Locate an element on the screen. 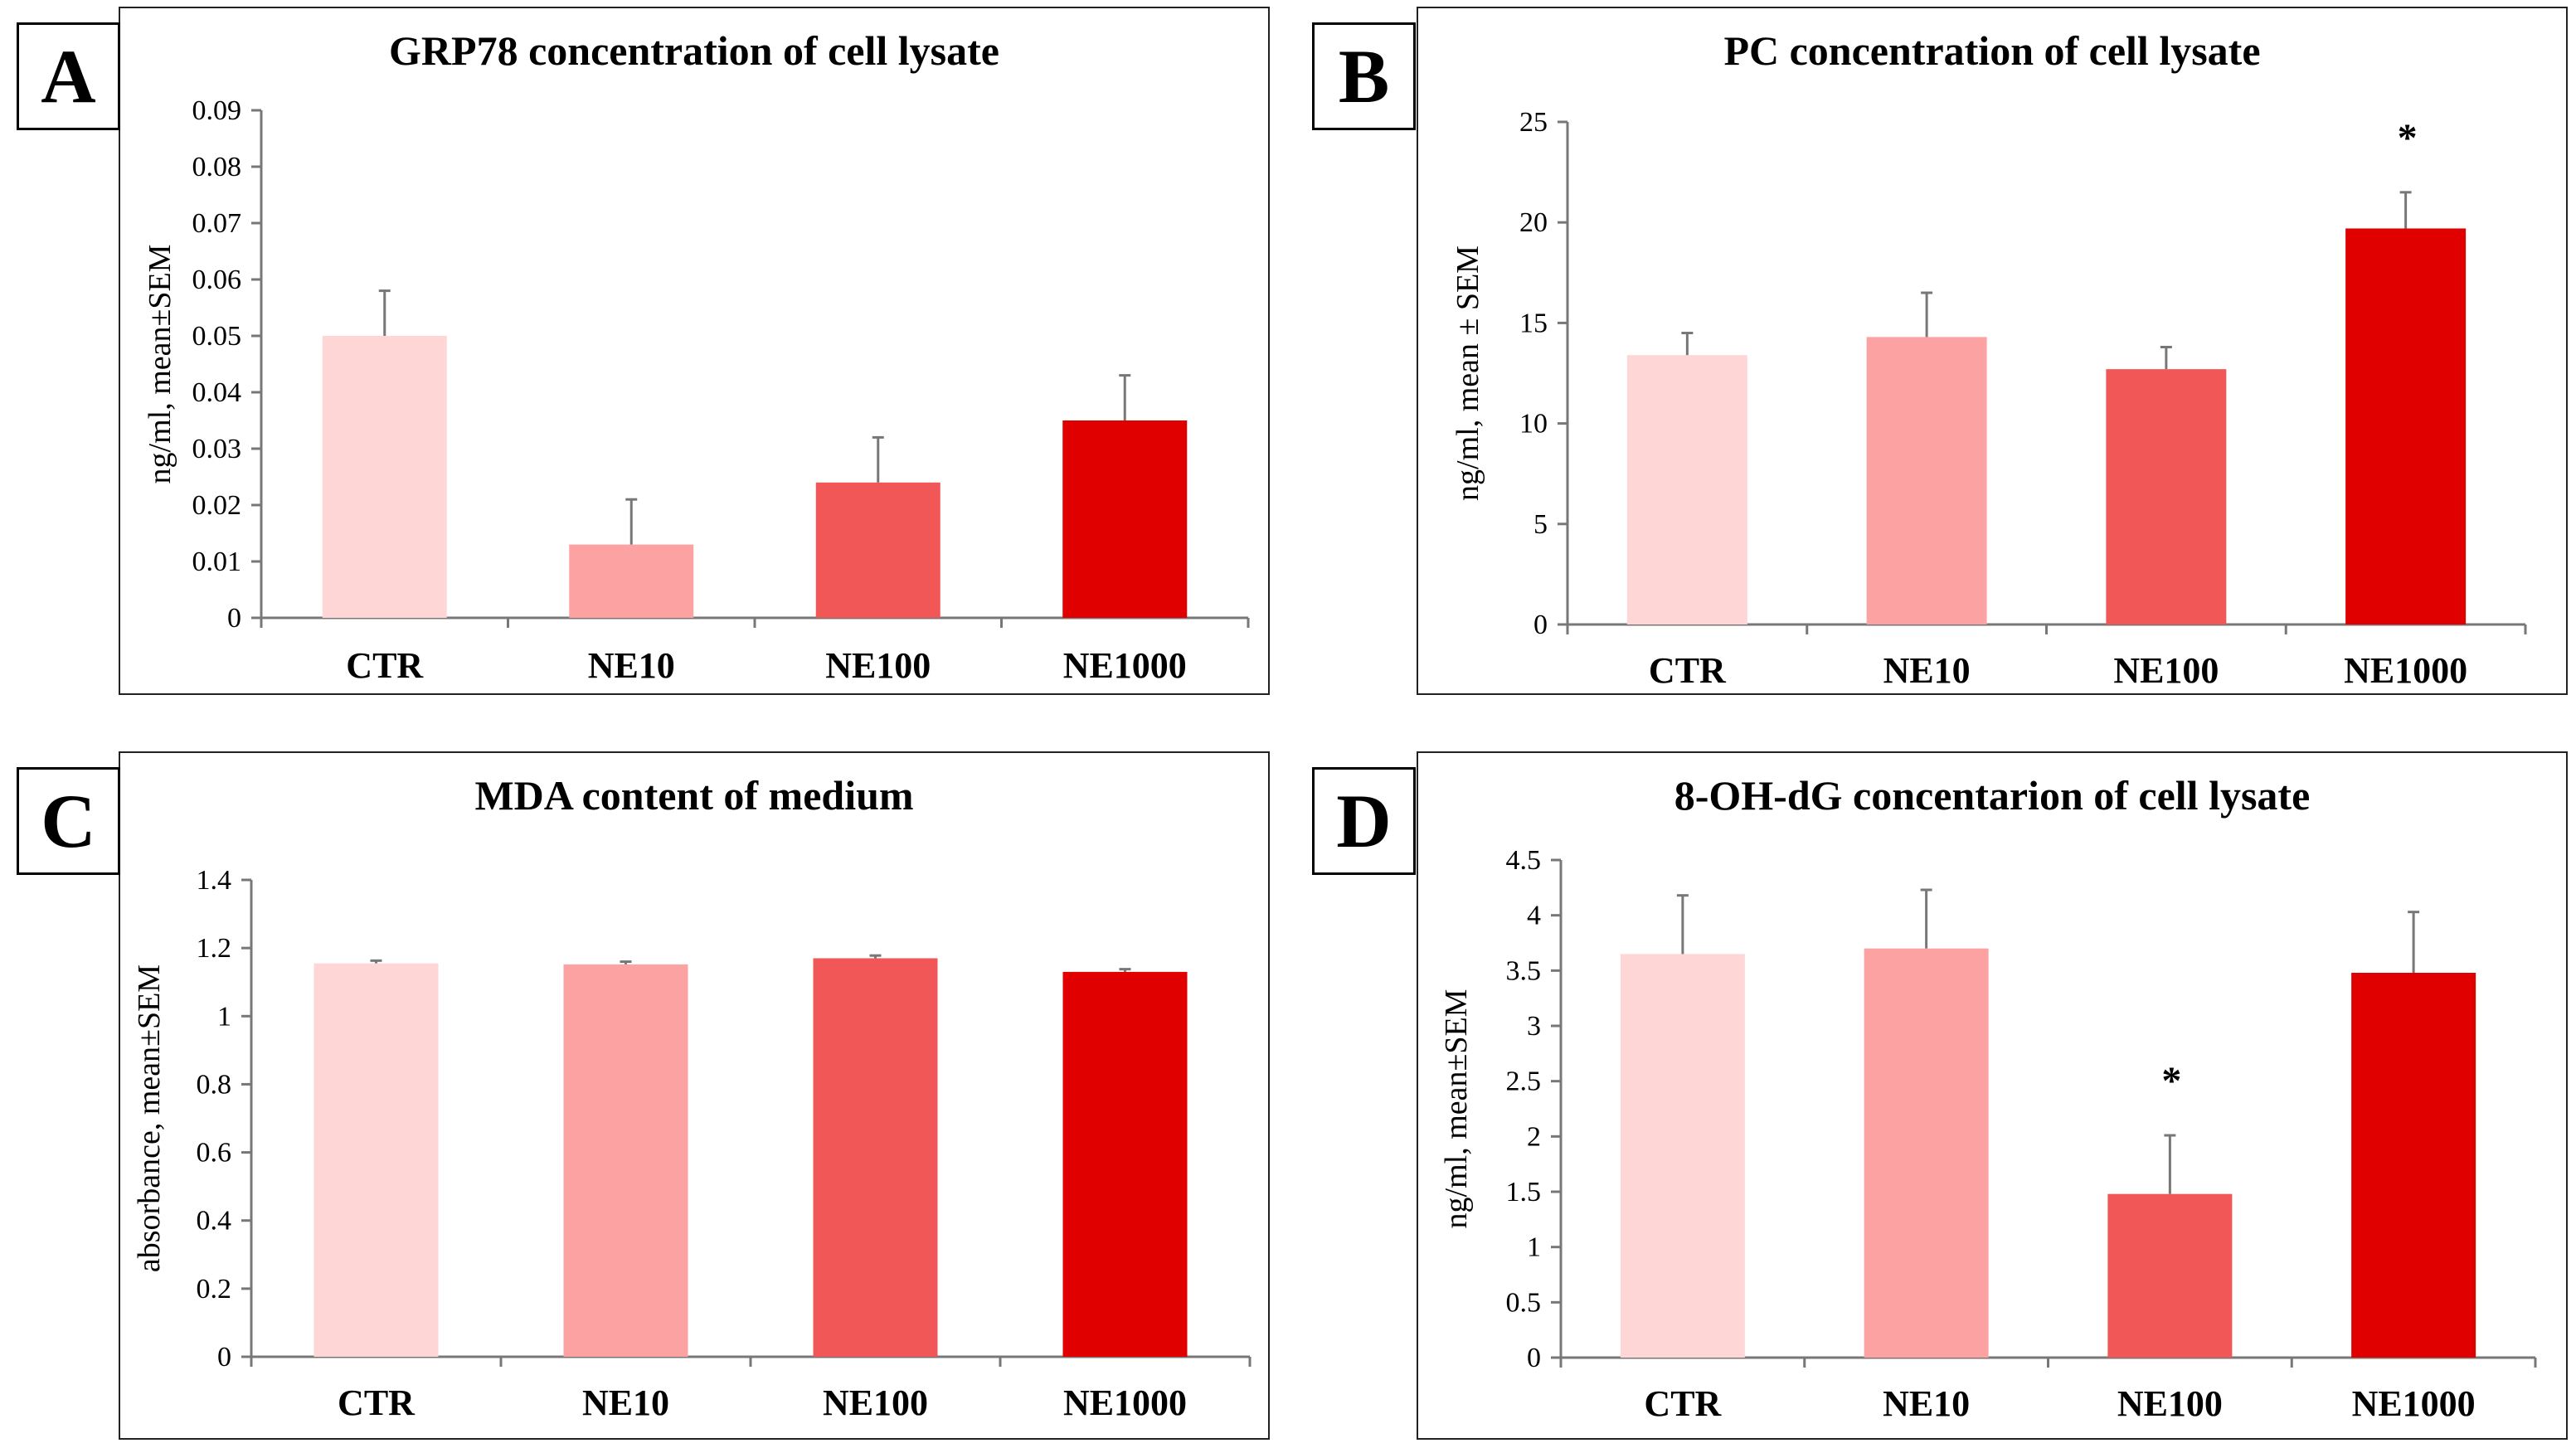 This screenshot has height=1448, width=2576. chart-d-bar-ne1000 is located at coordinates (2413, 1165).